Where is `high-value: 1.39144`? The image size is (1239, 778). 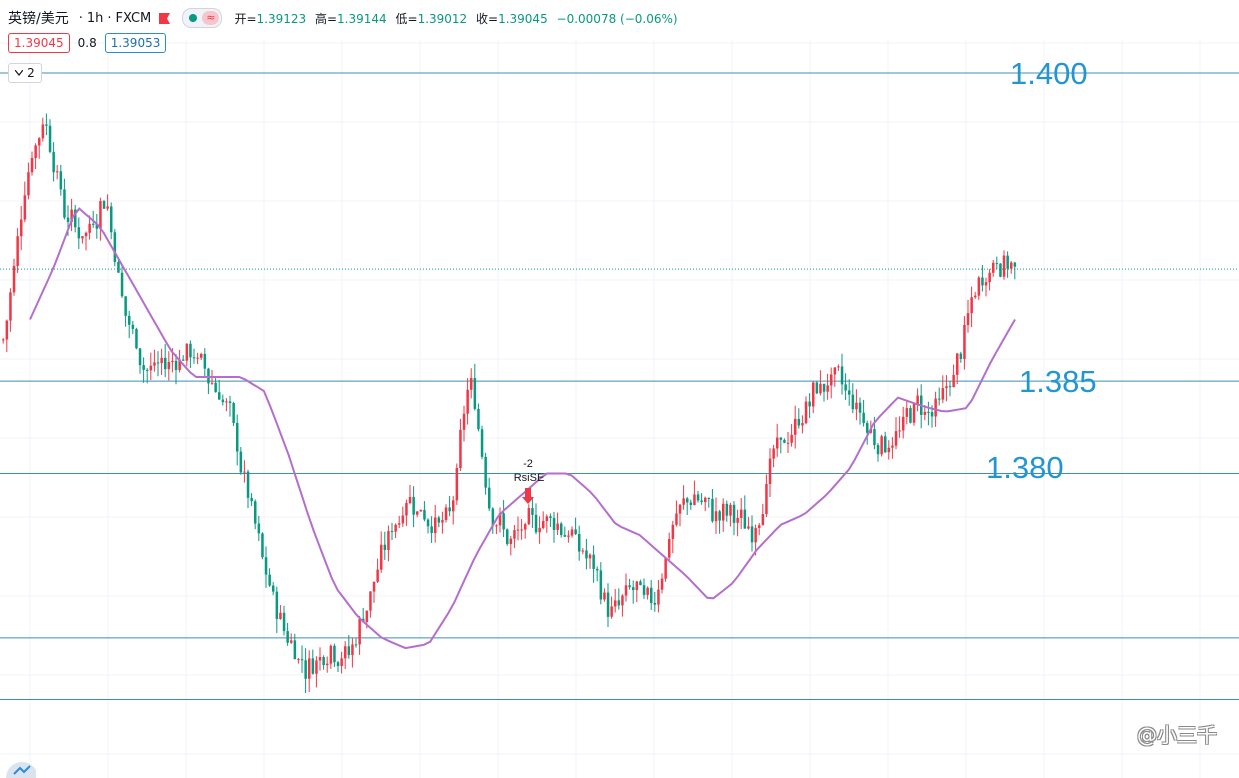
high-value: 1.39144 is located at coordinates (362, 18).